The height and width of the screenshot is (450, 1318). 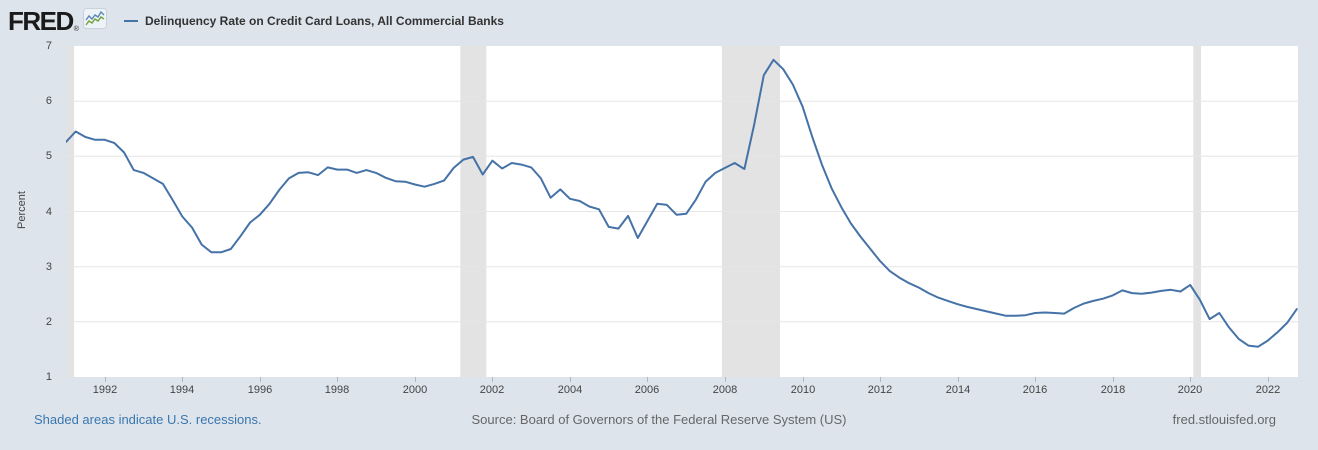 I want to click on registered-trademark: ®, so click(x=76, y=29).